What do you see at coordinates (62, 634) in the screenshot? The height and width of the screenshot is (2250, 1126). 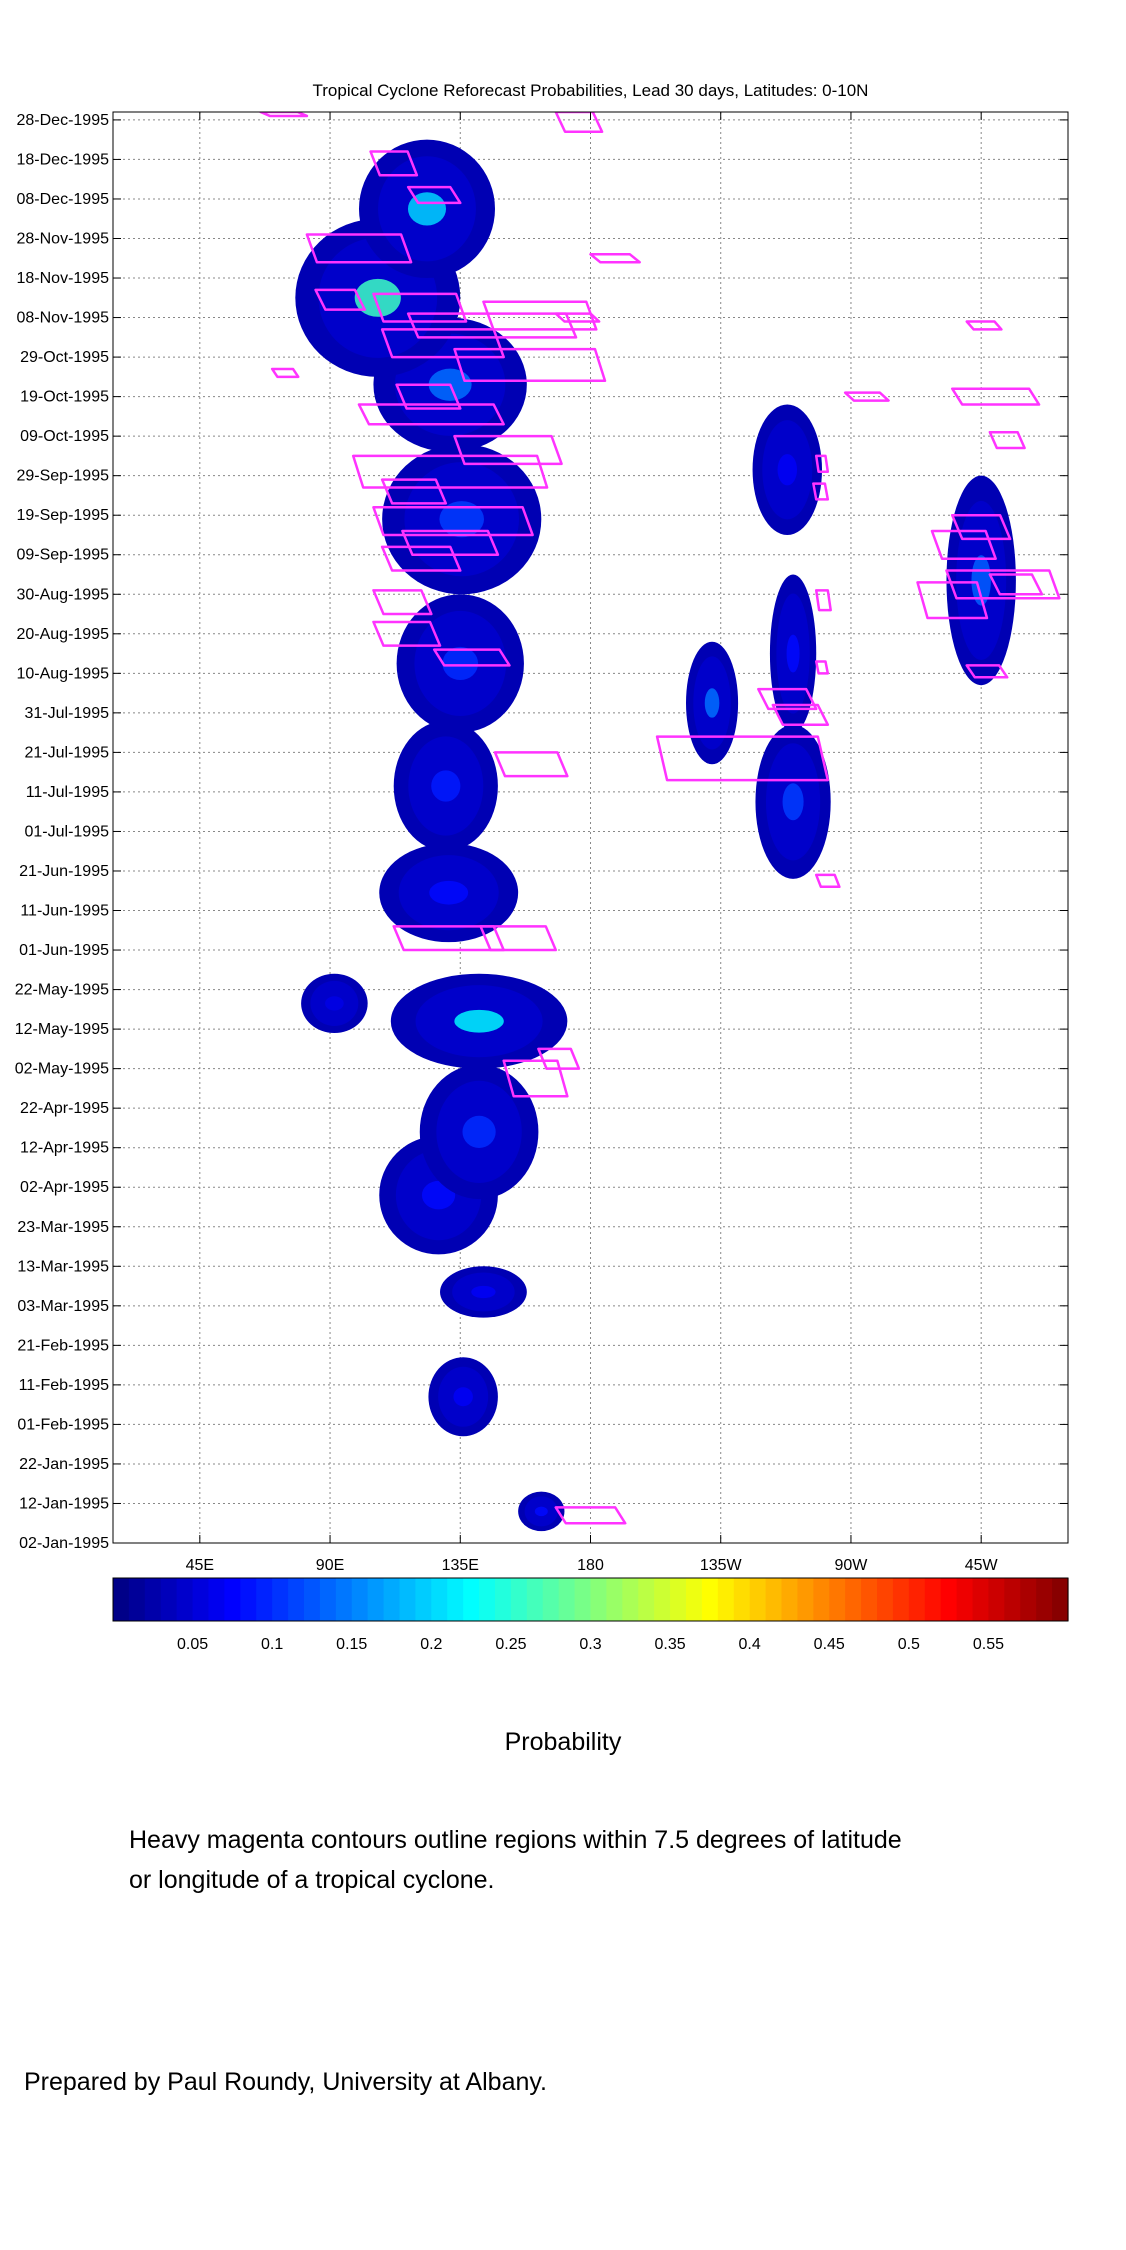 I see `y-tick-label: 20-Aug-1995` at bounding box center [62, 634].